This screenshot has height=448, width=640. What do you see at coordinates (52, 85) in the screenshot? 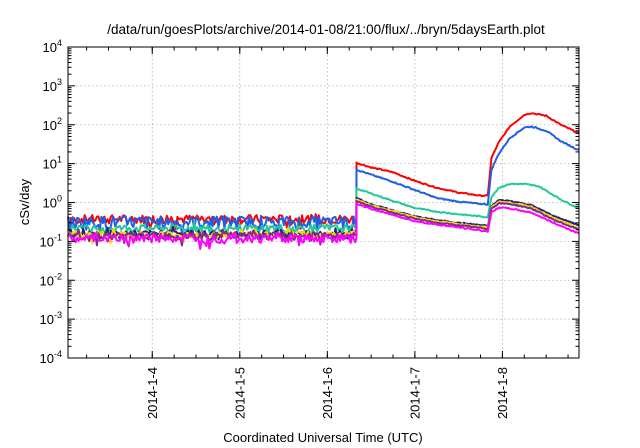
I see `y-tick-label: 10³` at bounding box center [52, 85].